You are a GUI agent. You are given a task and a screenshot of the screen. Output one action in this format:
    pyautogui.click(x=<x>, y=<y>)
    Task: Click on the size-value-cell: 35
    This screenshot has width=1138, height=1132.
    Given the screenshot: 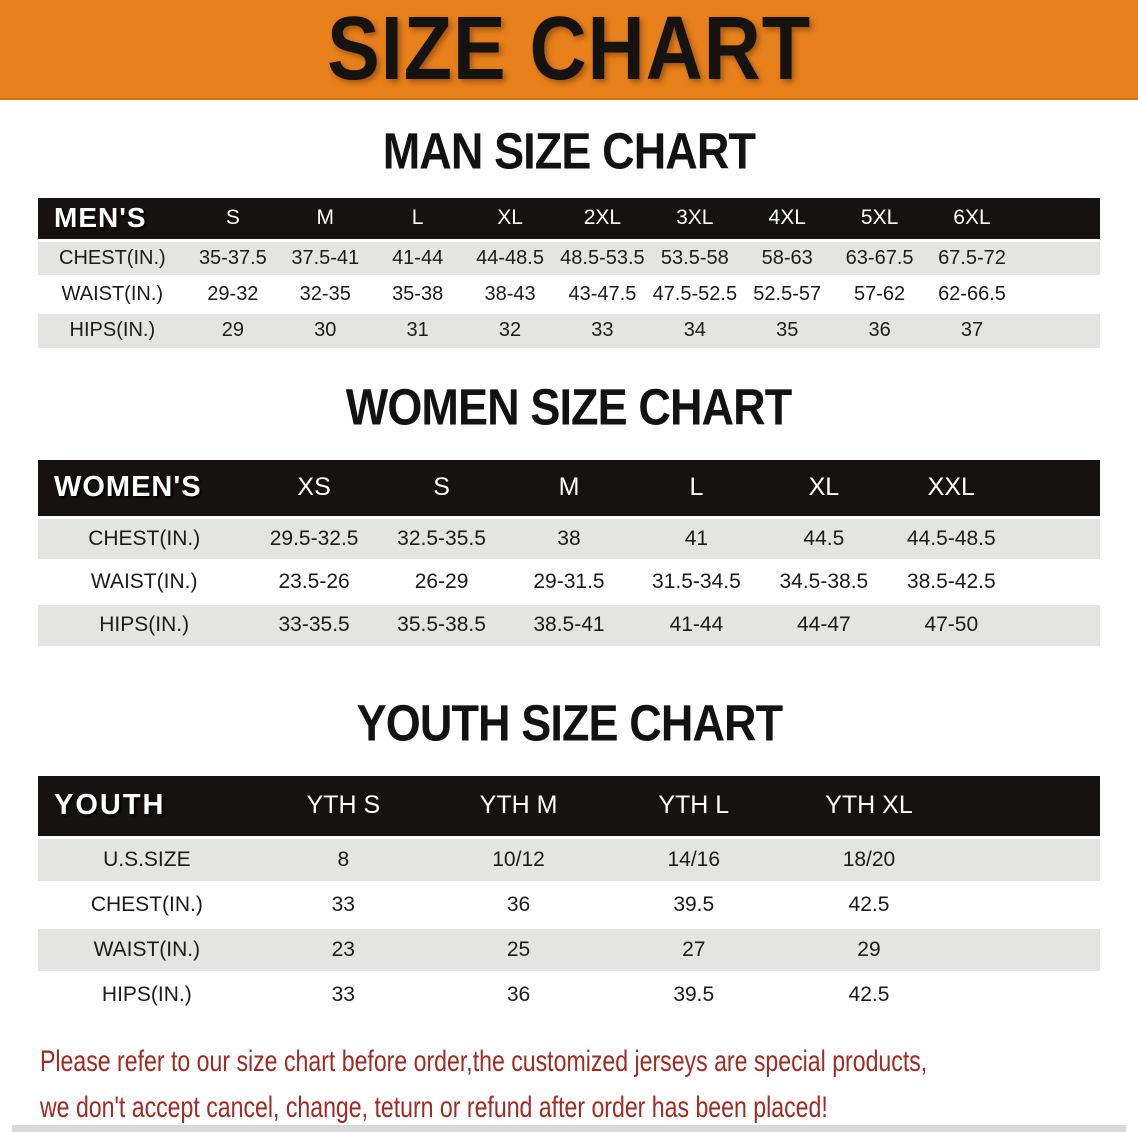 What is the action you would take?
    pyautogui.click(x=787, y=329)
    